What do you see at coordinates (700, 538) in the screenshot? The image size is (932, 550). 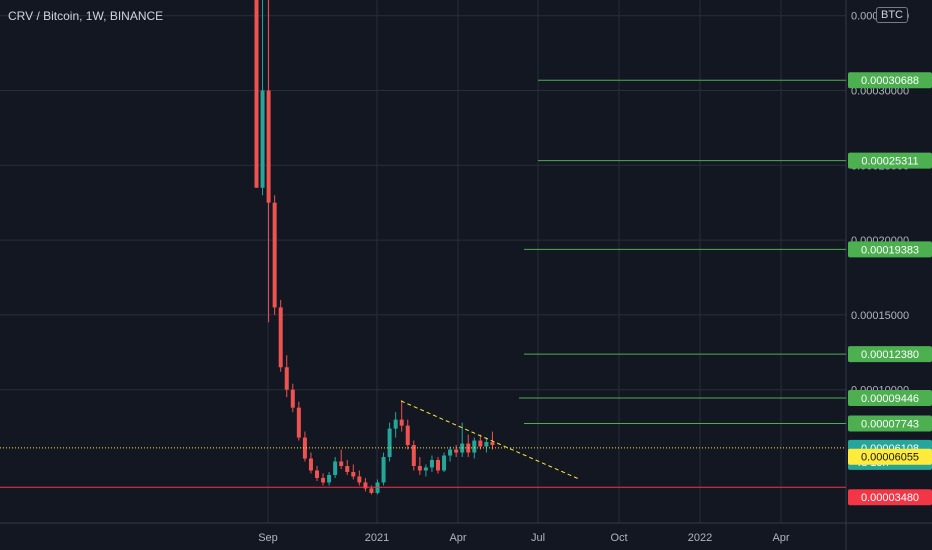 I see `x-tick-label: 2022` at bounding box center [700, 538].